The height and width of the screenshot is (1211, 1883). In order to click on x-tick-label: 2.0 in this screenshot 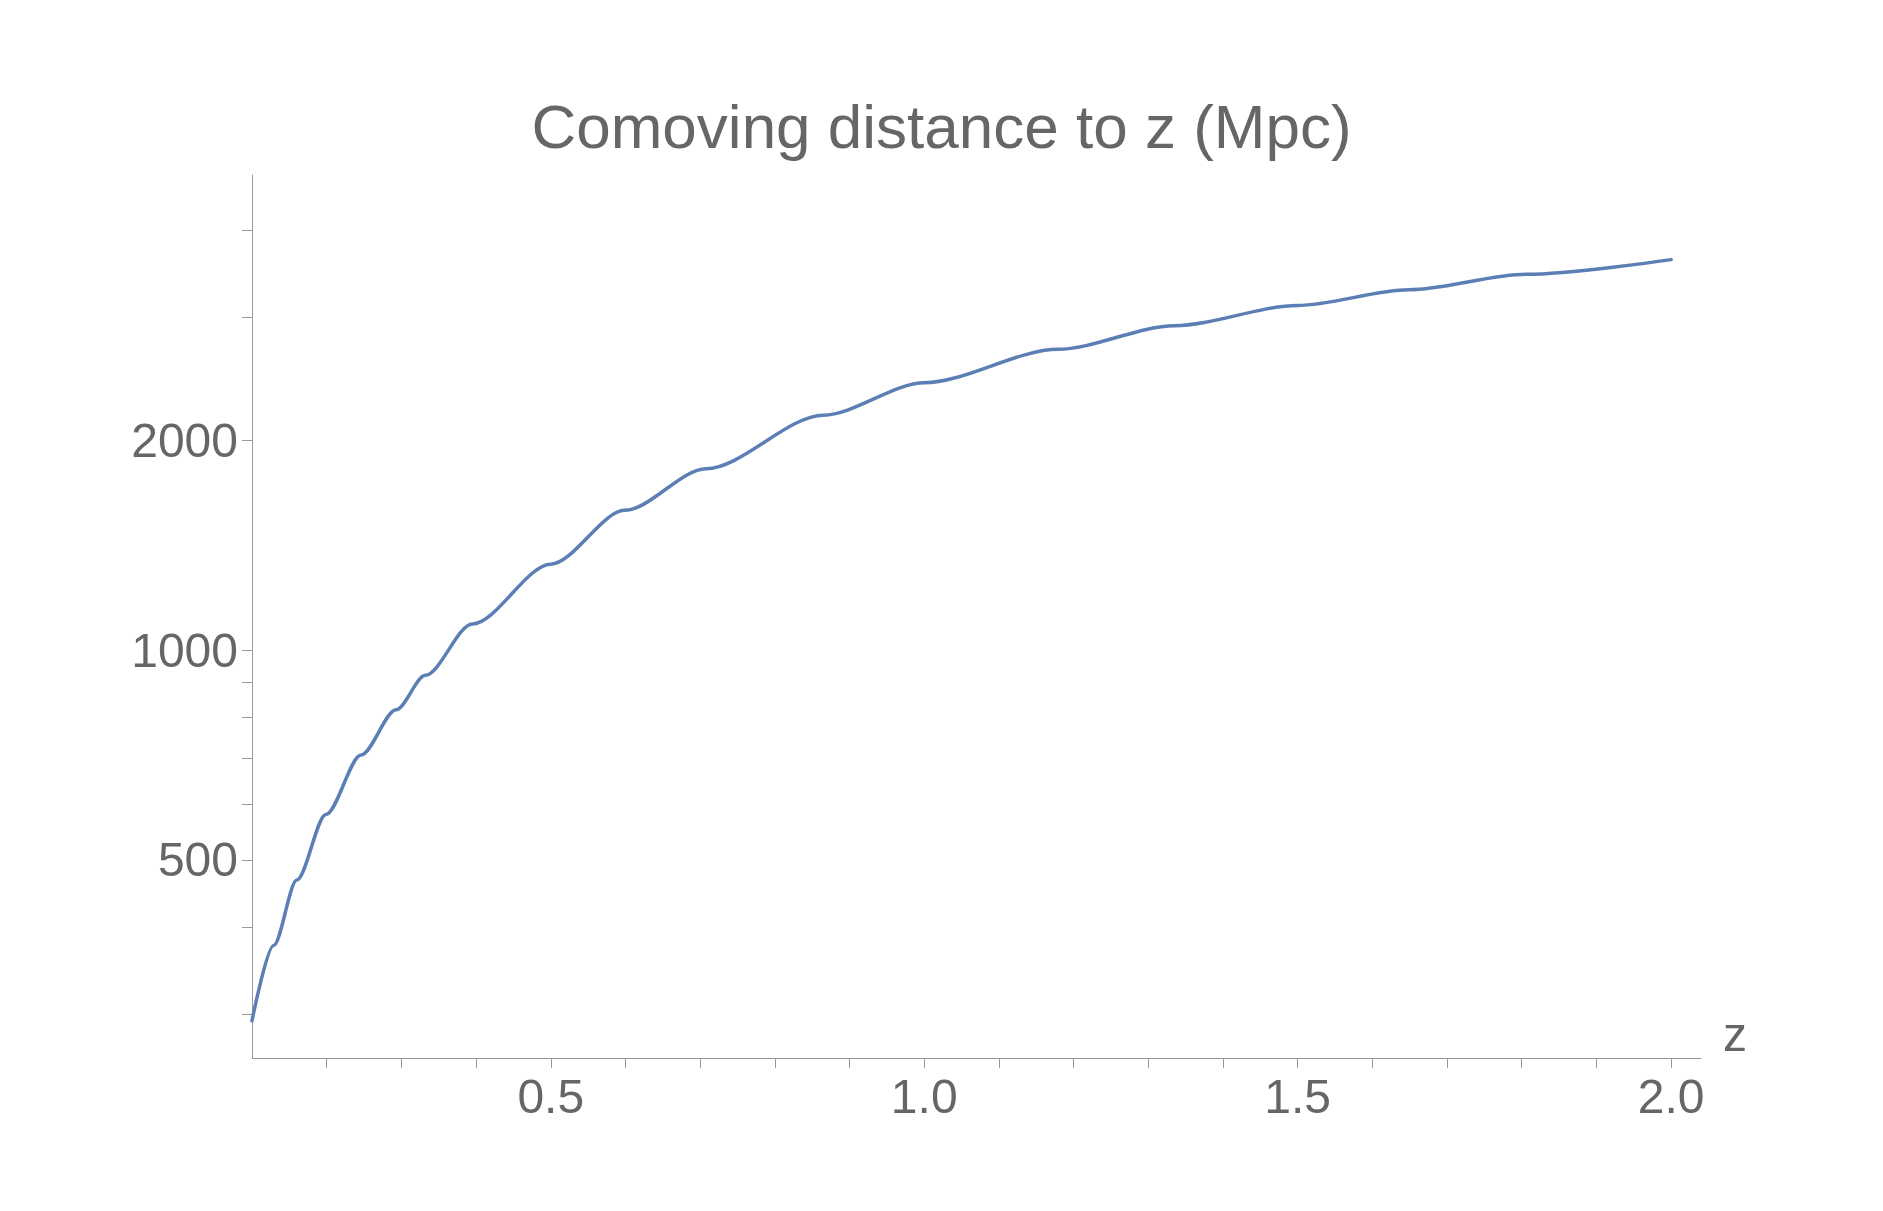, I will do `click(1671, 1096)`.